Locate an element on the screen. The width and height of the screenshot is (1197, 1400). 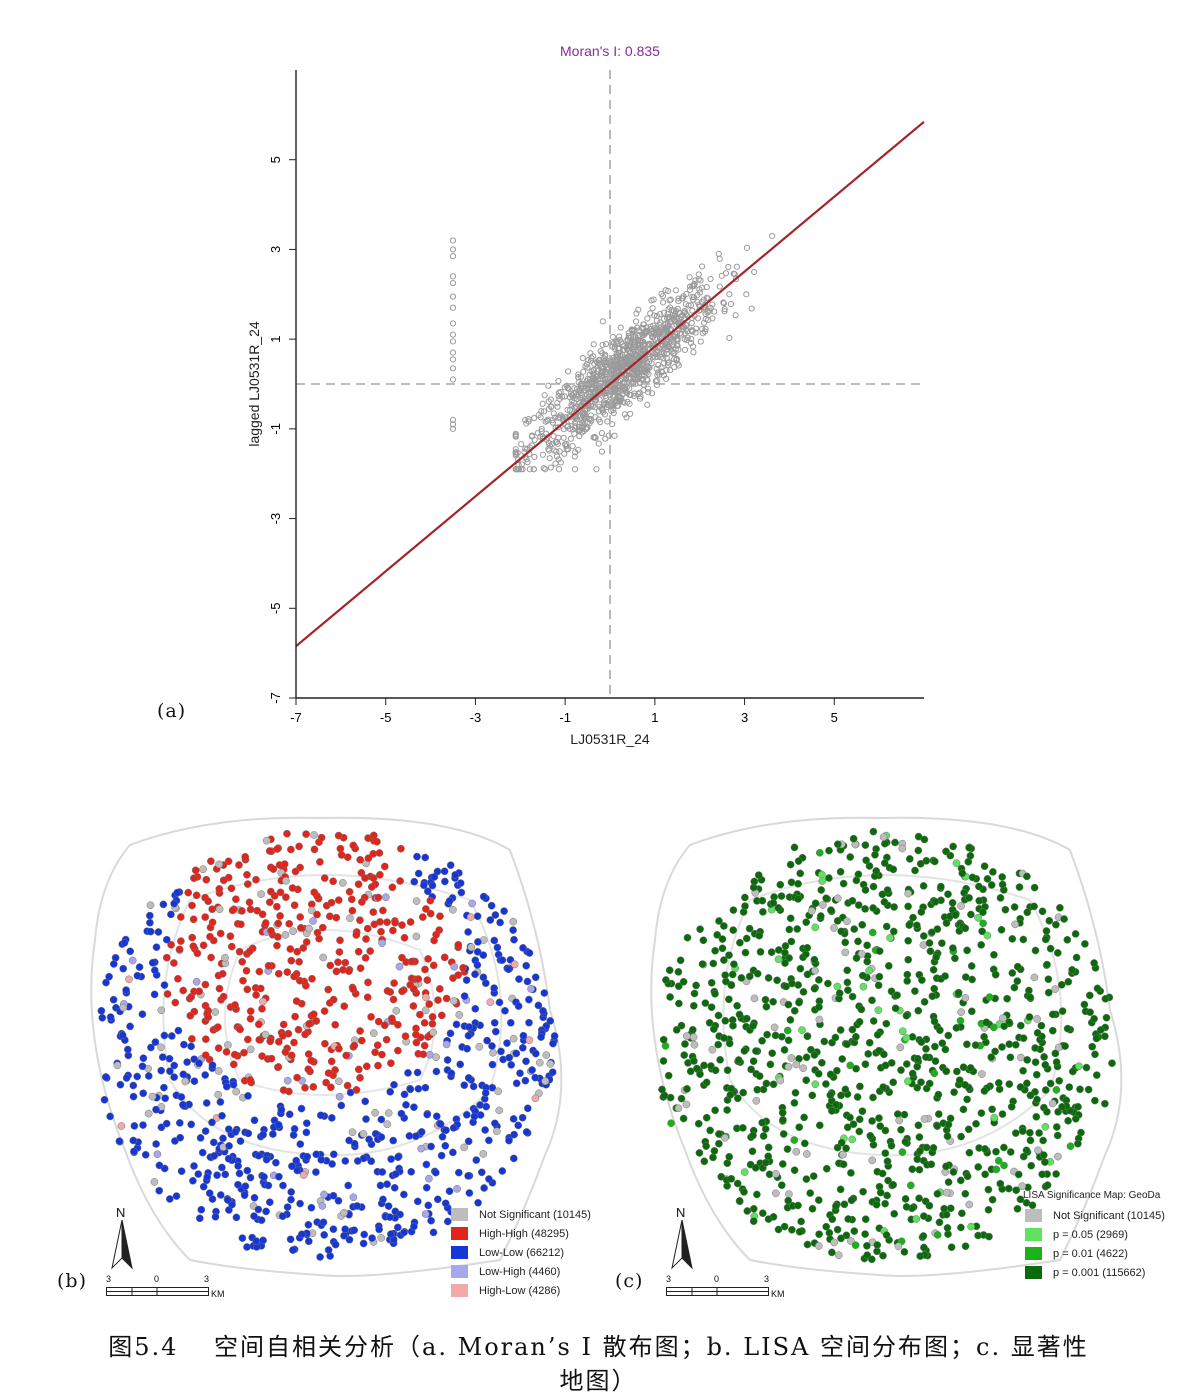
legend-item: Low-High (4460) is located at coordinates (521, 1271).